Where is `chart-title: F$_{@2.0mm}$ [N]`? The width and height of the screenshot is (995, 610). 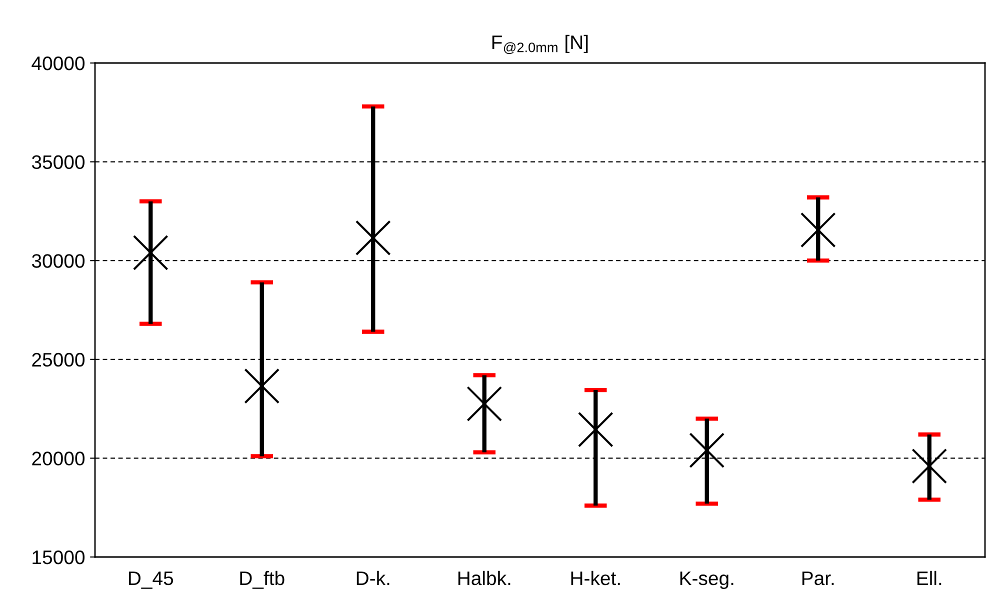 chart-title: F$_{@2.0mm}$ [N] is located at coordinates (540, 44).